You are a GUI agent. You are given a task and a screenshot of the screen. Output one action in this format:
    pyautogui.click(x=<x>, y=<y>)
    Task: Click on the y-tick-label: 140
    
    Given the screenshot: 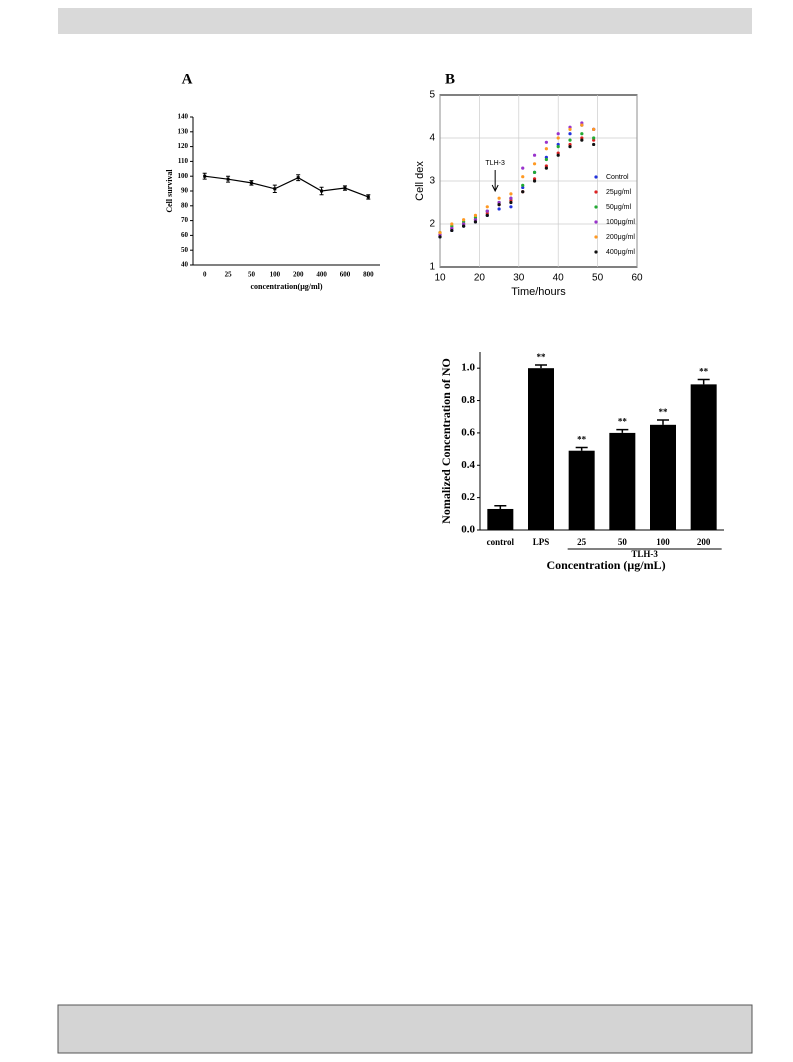 What is the action you would take?
    pyautogui.click(x=183, y=117)
    